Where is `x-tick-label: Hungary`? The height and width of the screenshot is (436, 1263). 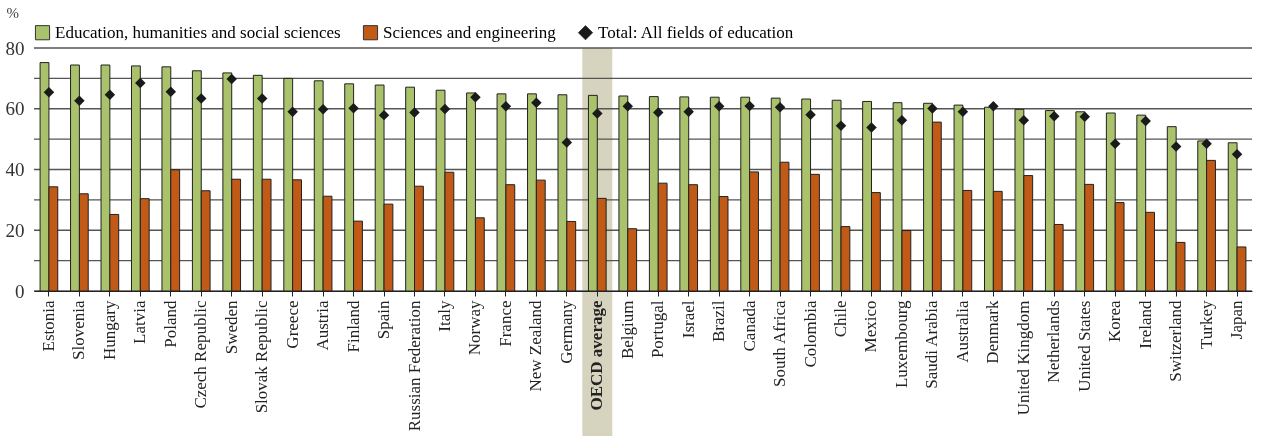 x-tick-label: Hungary is located at coordinates (109, 330).